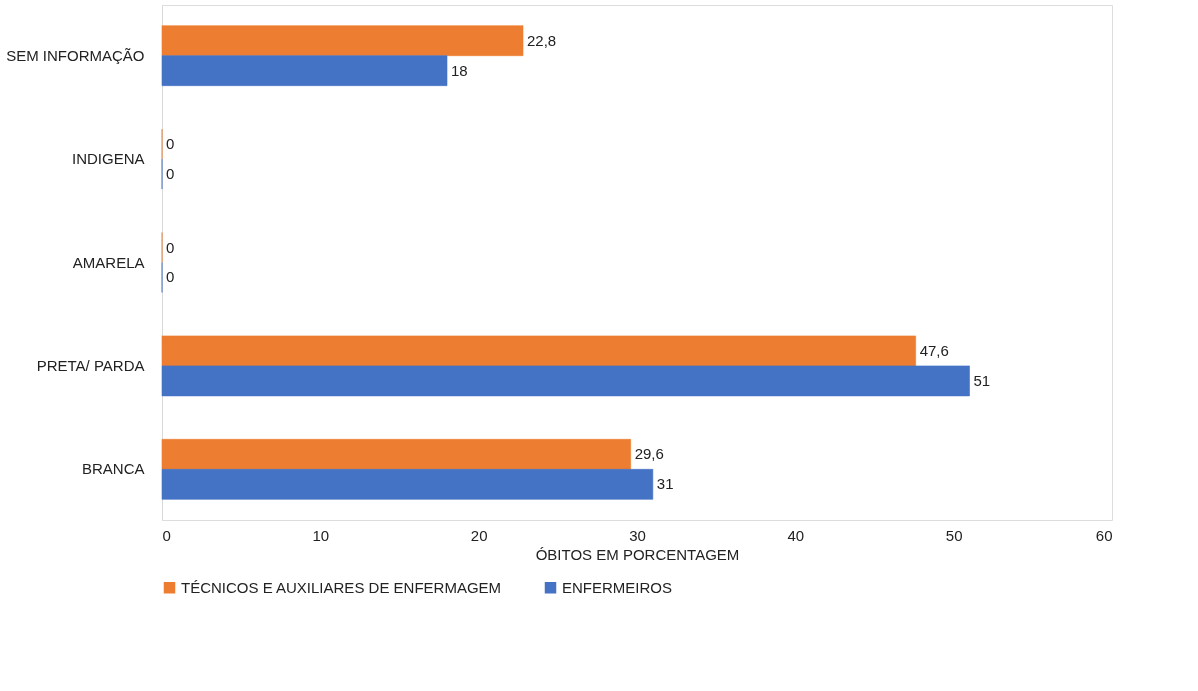 This screenshot has height=691, width=1198. I want to click on y-tick-label: BRANCA, so click(113, 469).